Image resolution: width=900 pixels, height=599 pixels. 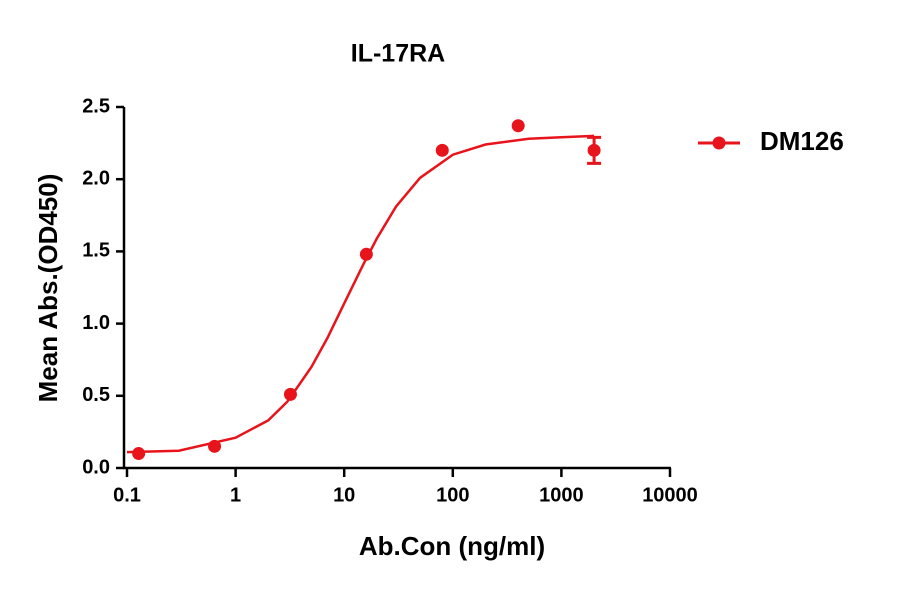 What do you see at coordinates (96, 395) in the screenshot?
I see `y-tick-label: 0.5` at bounding box center [96, 395].